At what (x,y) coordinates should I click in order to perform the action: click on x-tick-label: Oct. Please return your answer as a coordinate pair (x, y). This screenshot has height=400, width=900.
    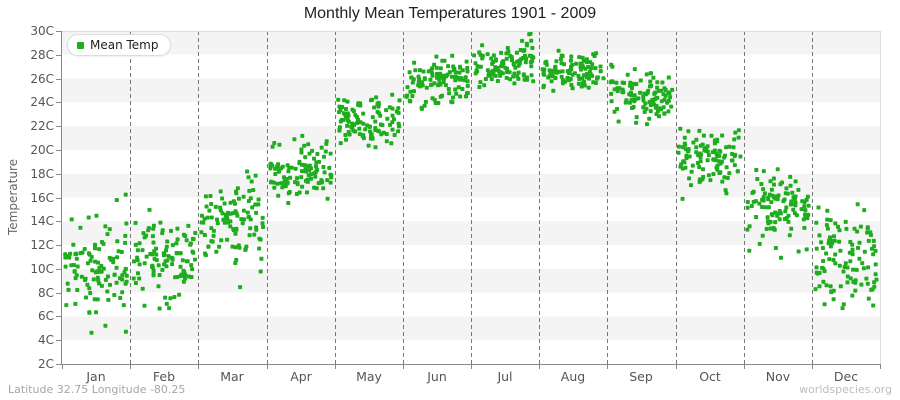
    Looking at the image, I should click on (710, 376).